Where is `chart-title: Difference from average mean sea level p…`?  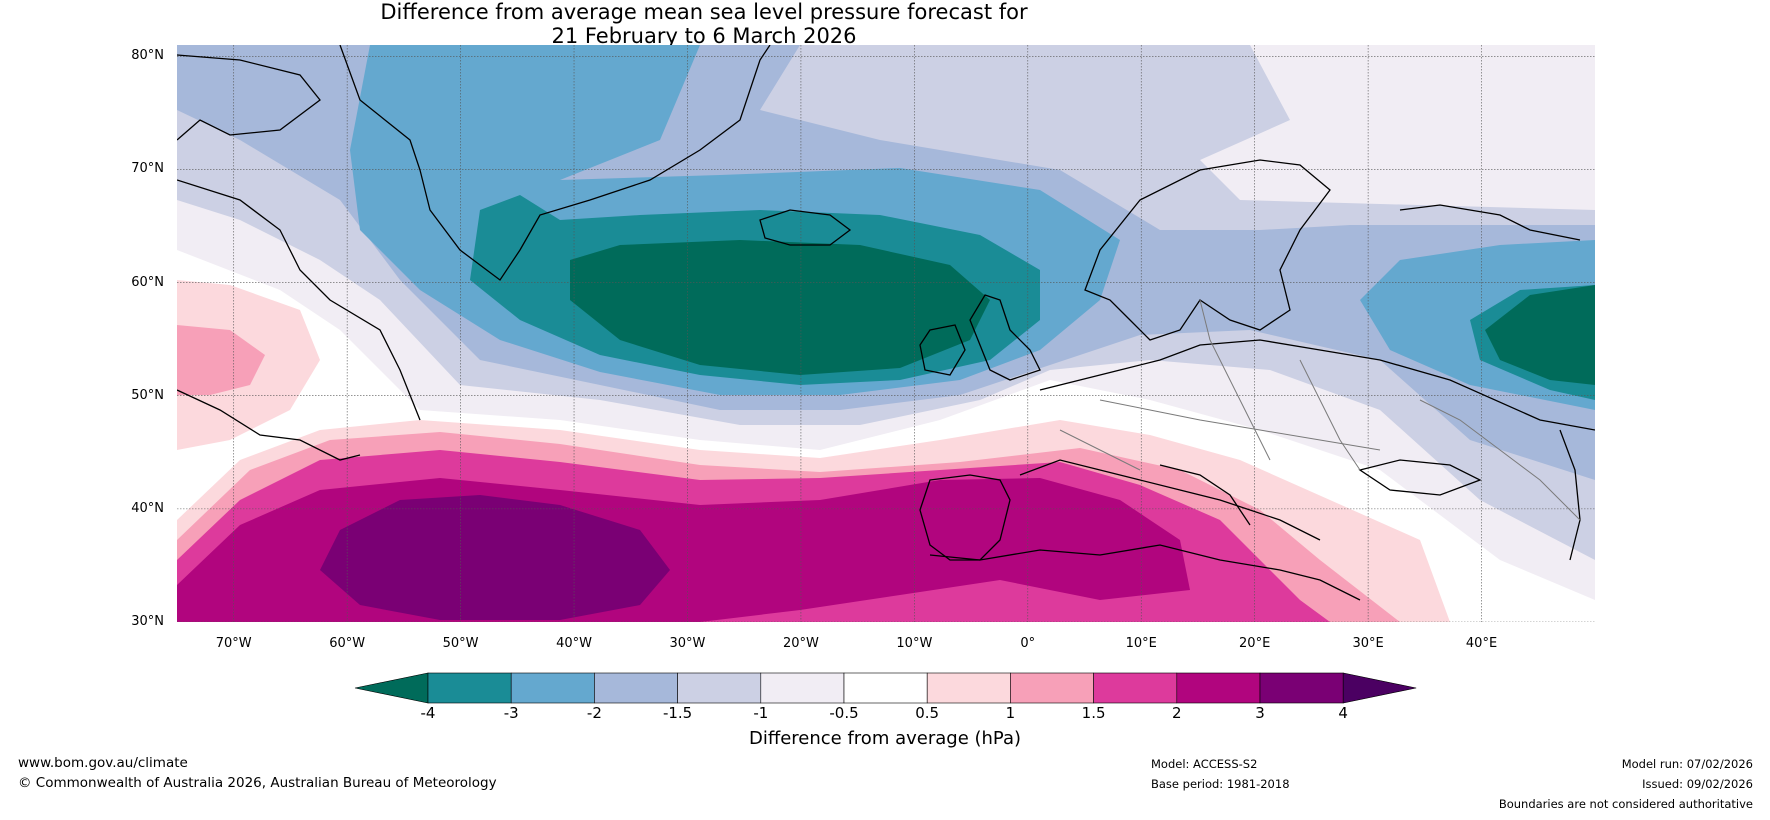
chart-title: Difference from average mean sea level p… is located at coordinates (704, 24).